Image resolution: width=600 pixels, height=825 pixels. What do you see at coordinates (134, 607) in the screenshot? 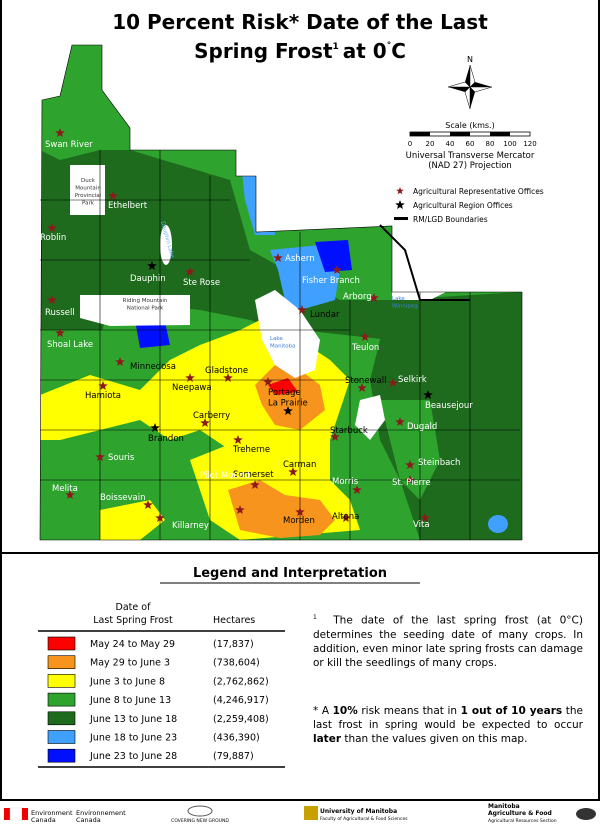
I see `legend-header: Date of` at bounding box center [134, 607].